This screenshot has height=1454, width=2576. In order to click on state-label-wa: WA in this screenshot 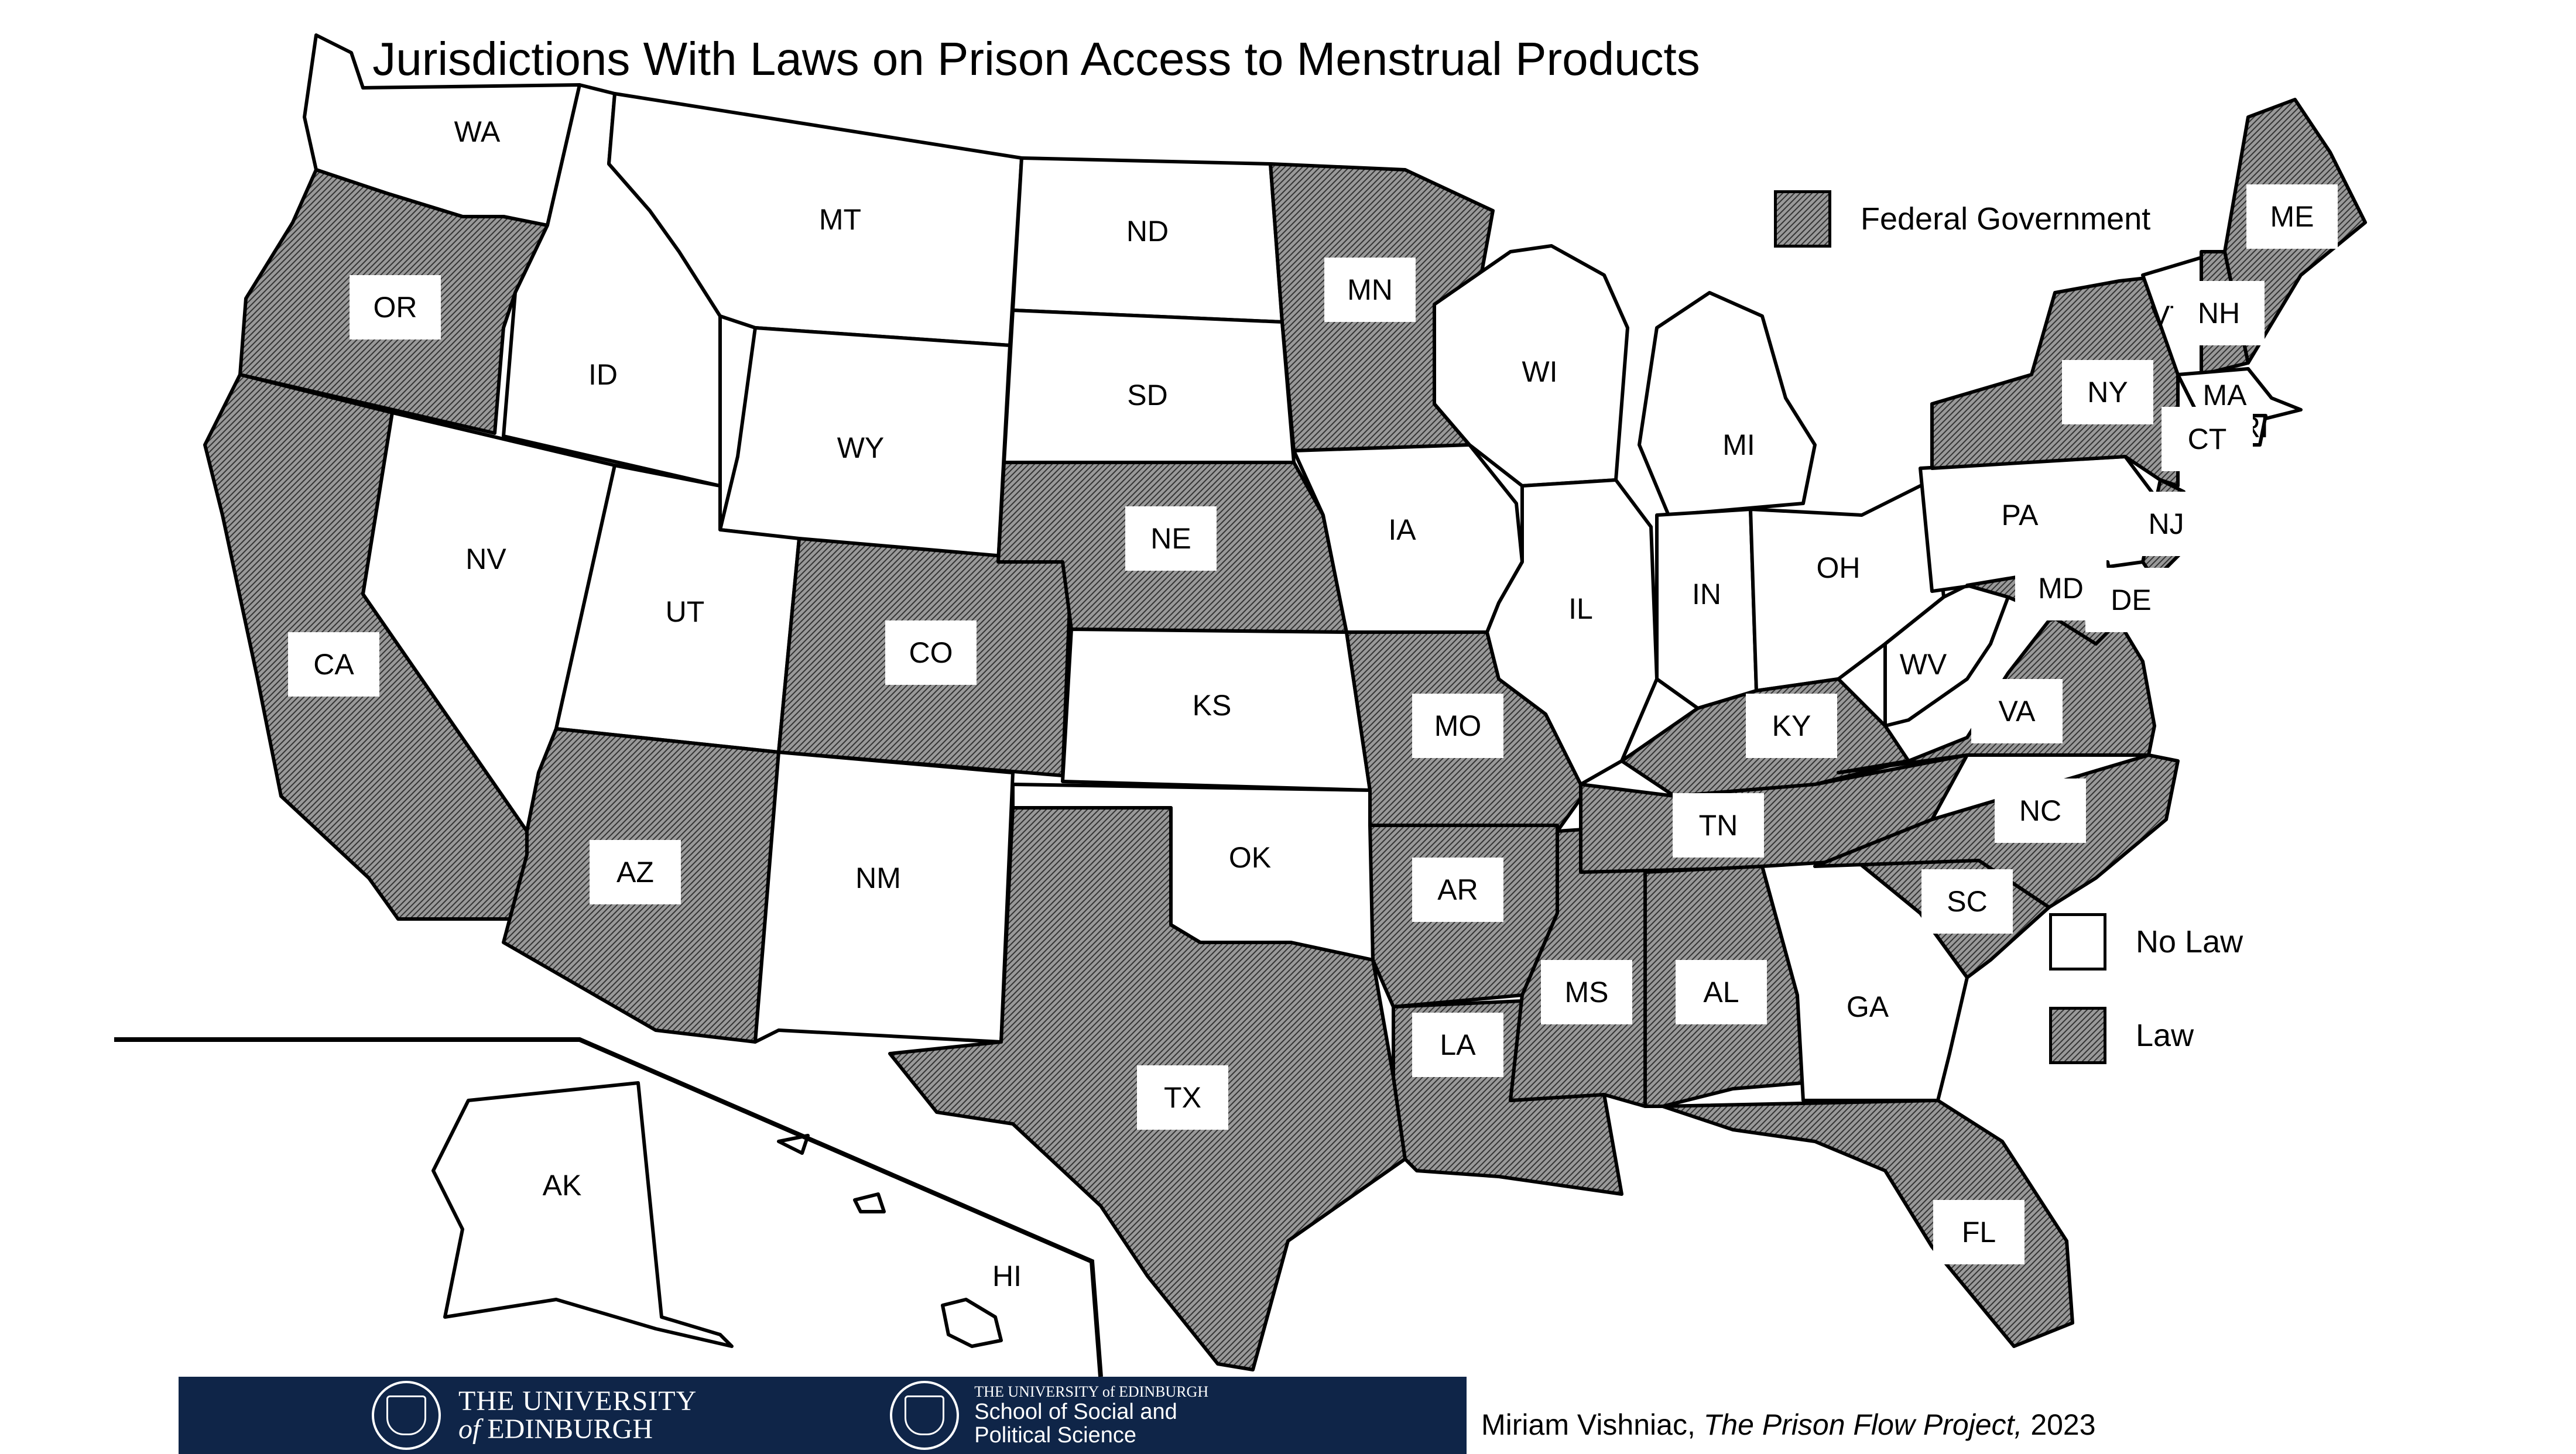, I will do `click(477, 131)`.